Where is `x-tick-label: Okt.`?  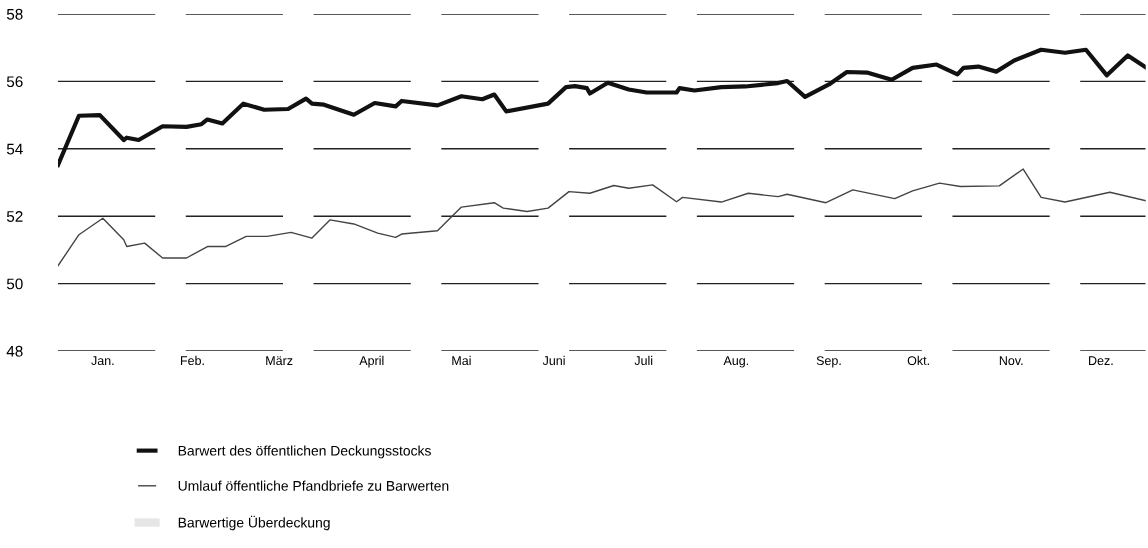
x-tick-label: Okt. is located at coordinates (918, 360).